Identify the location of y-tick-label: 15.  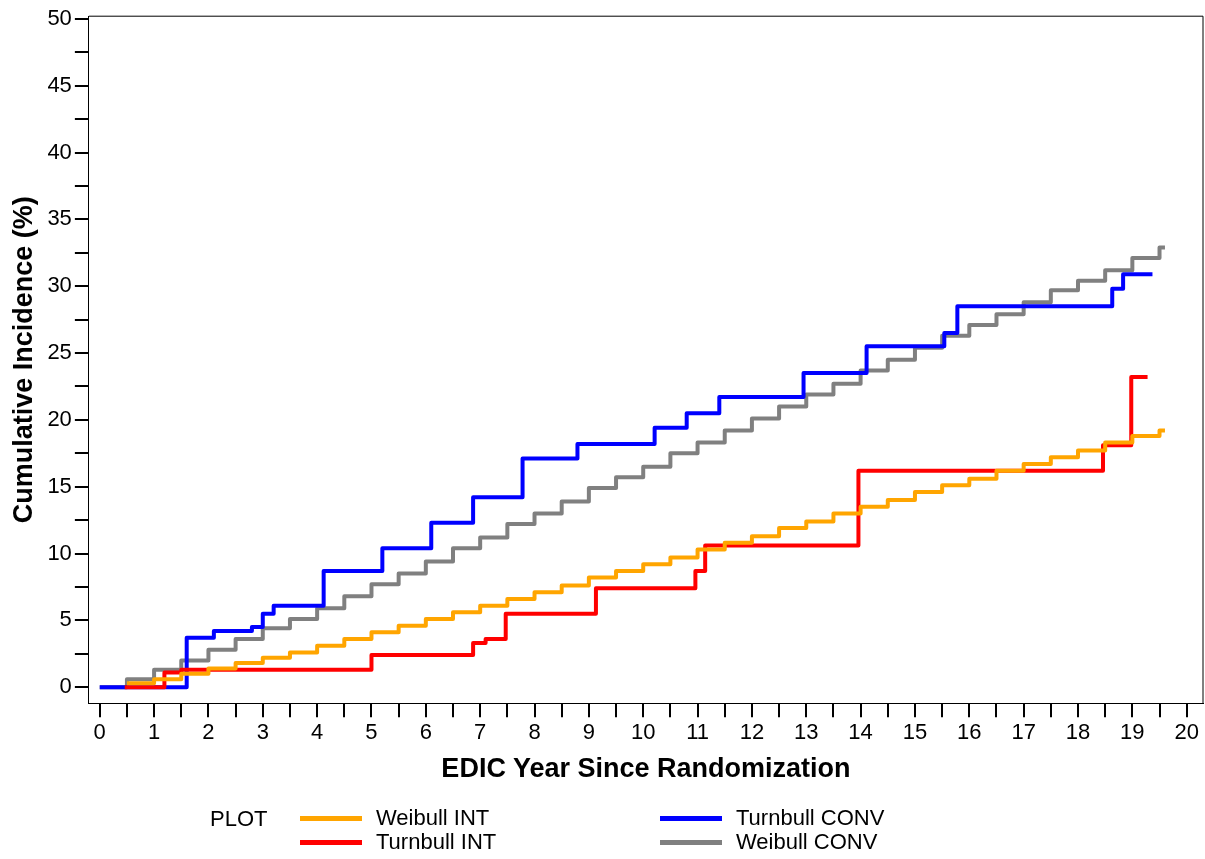
(59, 485).